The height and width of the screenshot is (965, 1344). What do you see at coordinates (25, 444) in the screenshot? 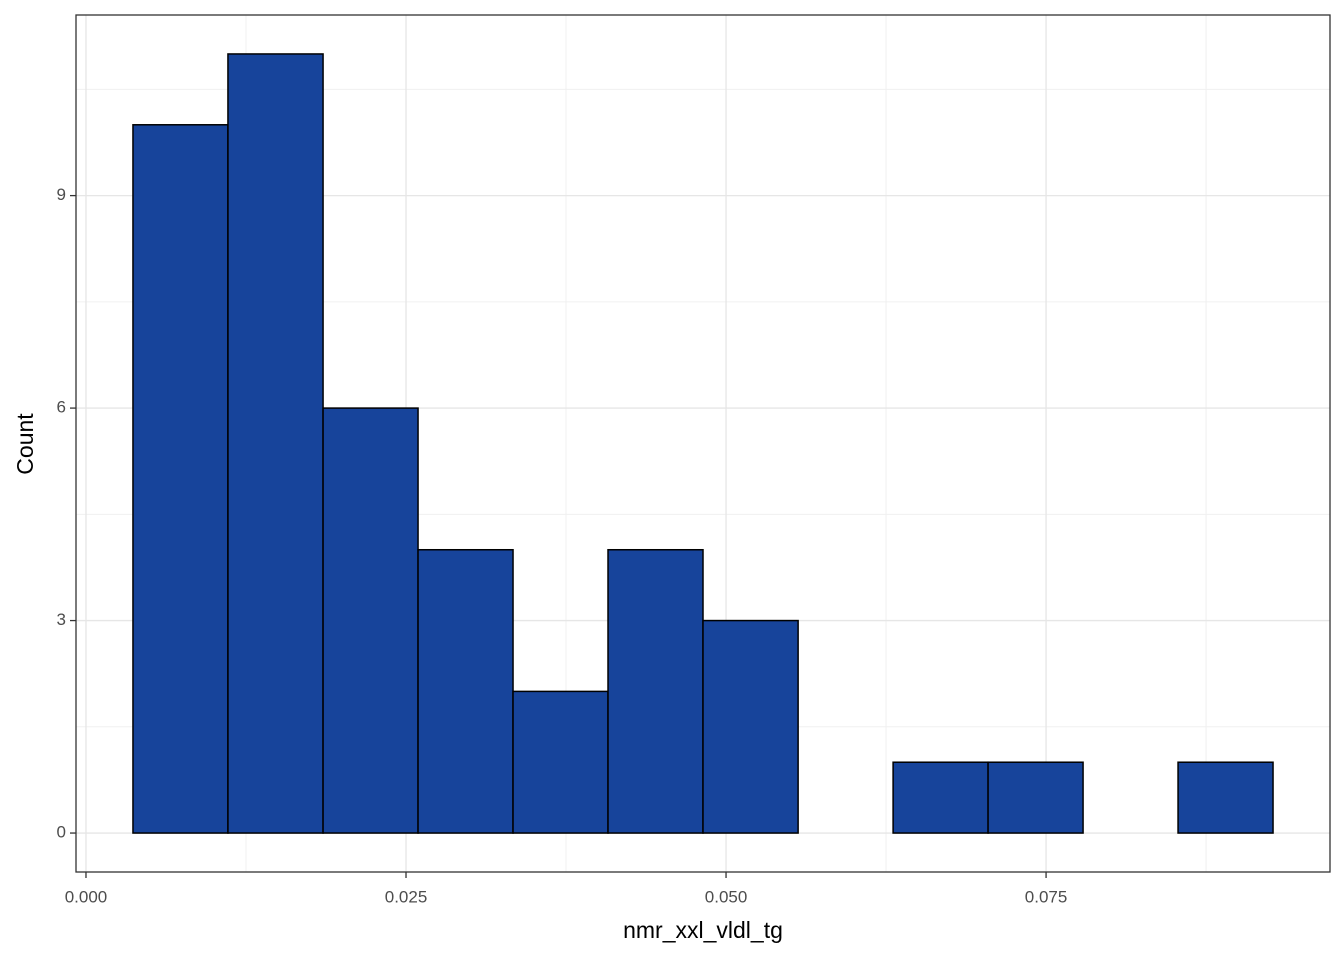
I see `y-axis-title: Count` at bounding box center [25, 444].